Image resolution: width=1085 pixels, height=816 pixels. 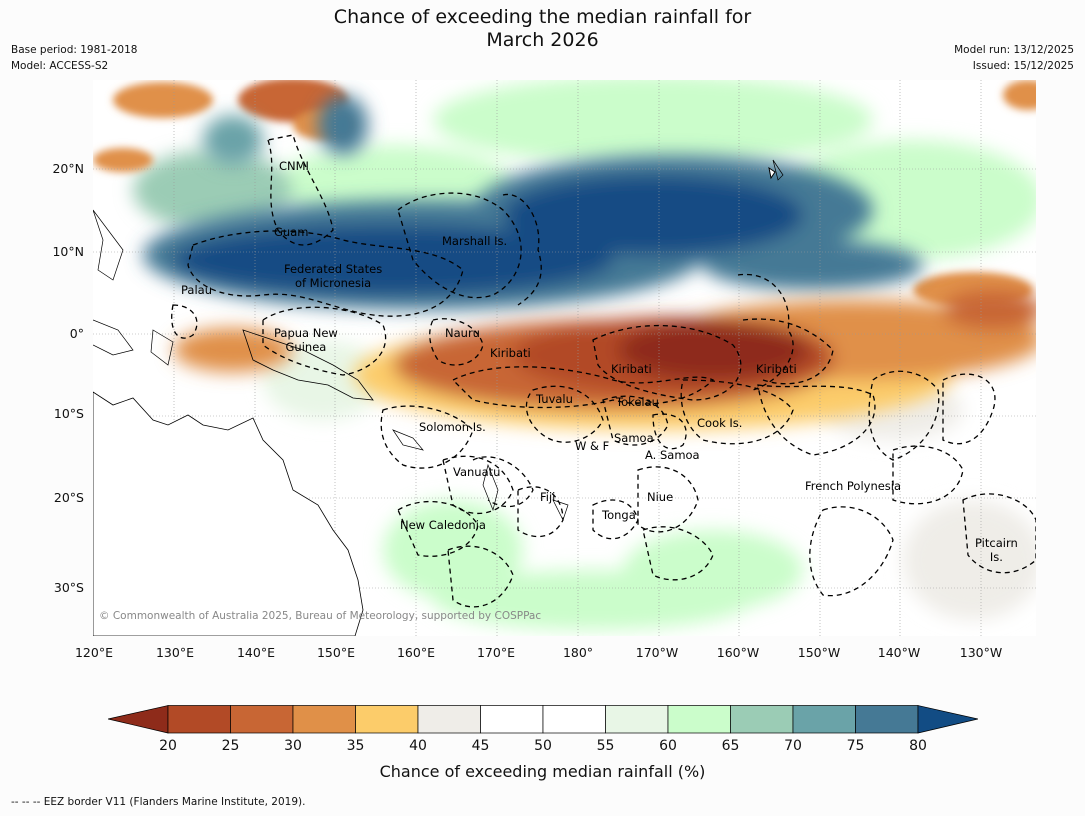 I want to click on region-label-png-line2: Guinea, so click(x=306, y=347).